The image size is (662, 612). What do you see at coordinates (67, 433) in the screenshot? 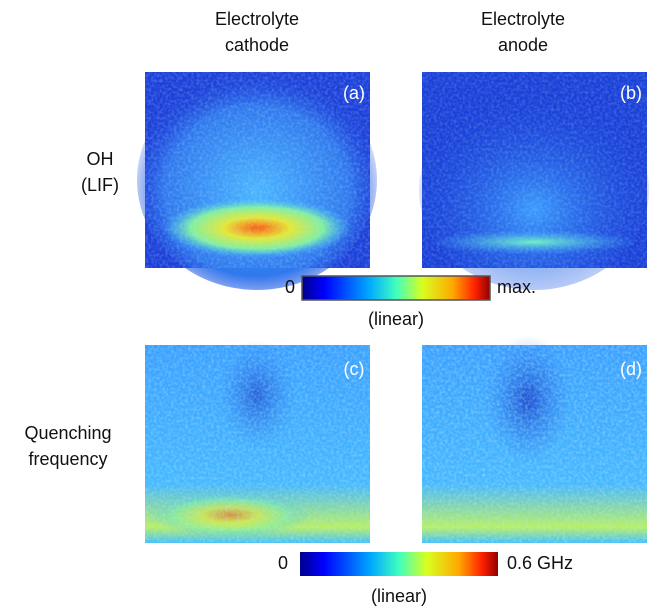
I see `row-label: Quenching` at bounding box center [67, 433].